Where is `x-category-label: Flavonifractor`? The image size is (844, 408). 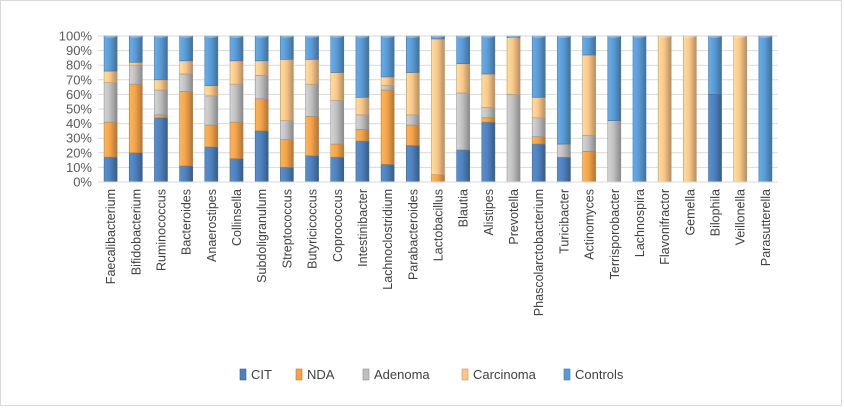
x-category-label: Flavonifractor is located at coordinates (665, 227).